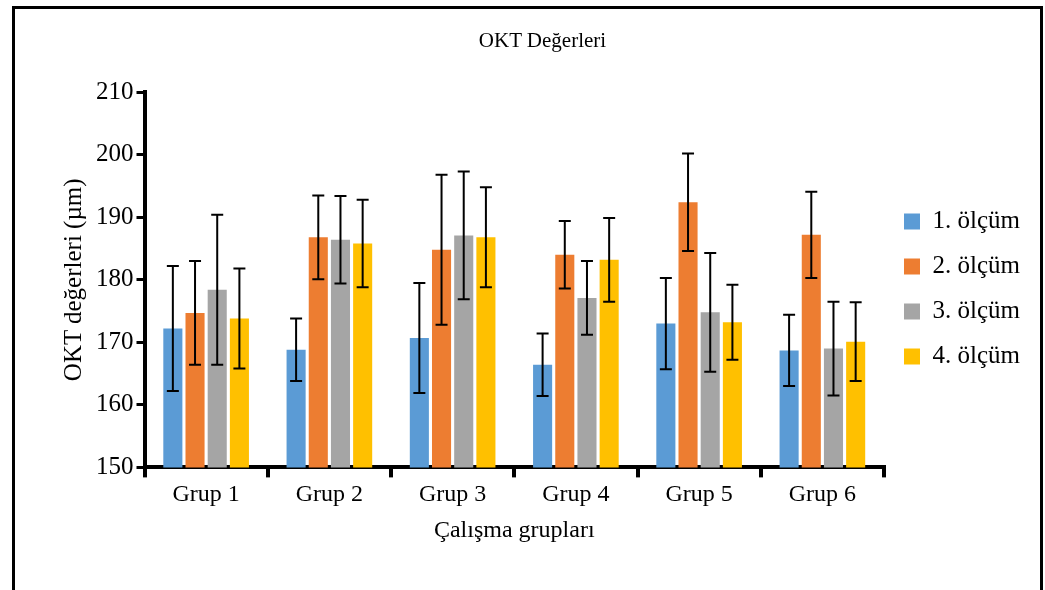 The width and height of the screenshot is (1045, 590). What do you see at coordinates (514, 528) in the screenshot?
I see `x-axis-title: Çalışma grupları` at bounding box center [514, 528].